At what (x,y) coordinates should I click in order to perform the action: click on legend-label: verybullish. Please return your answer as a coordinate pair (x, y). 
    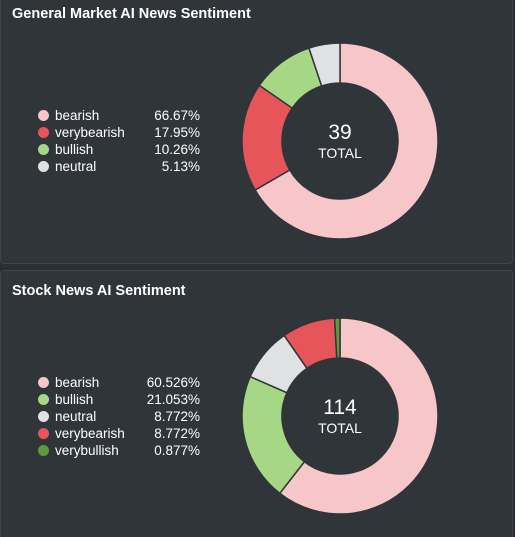
    Looking at the image, I should click on (87, 450).